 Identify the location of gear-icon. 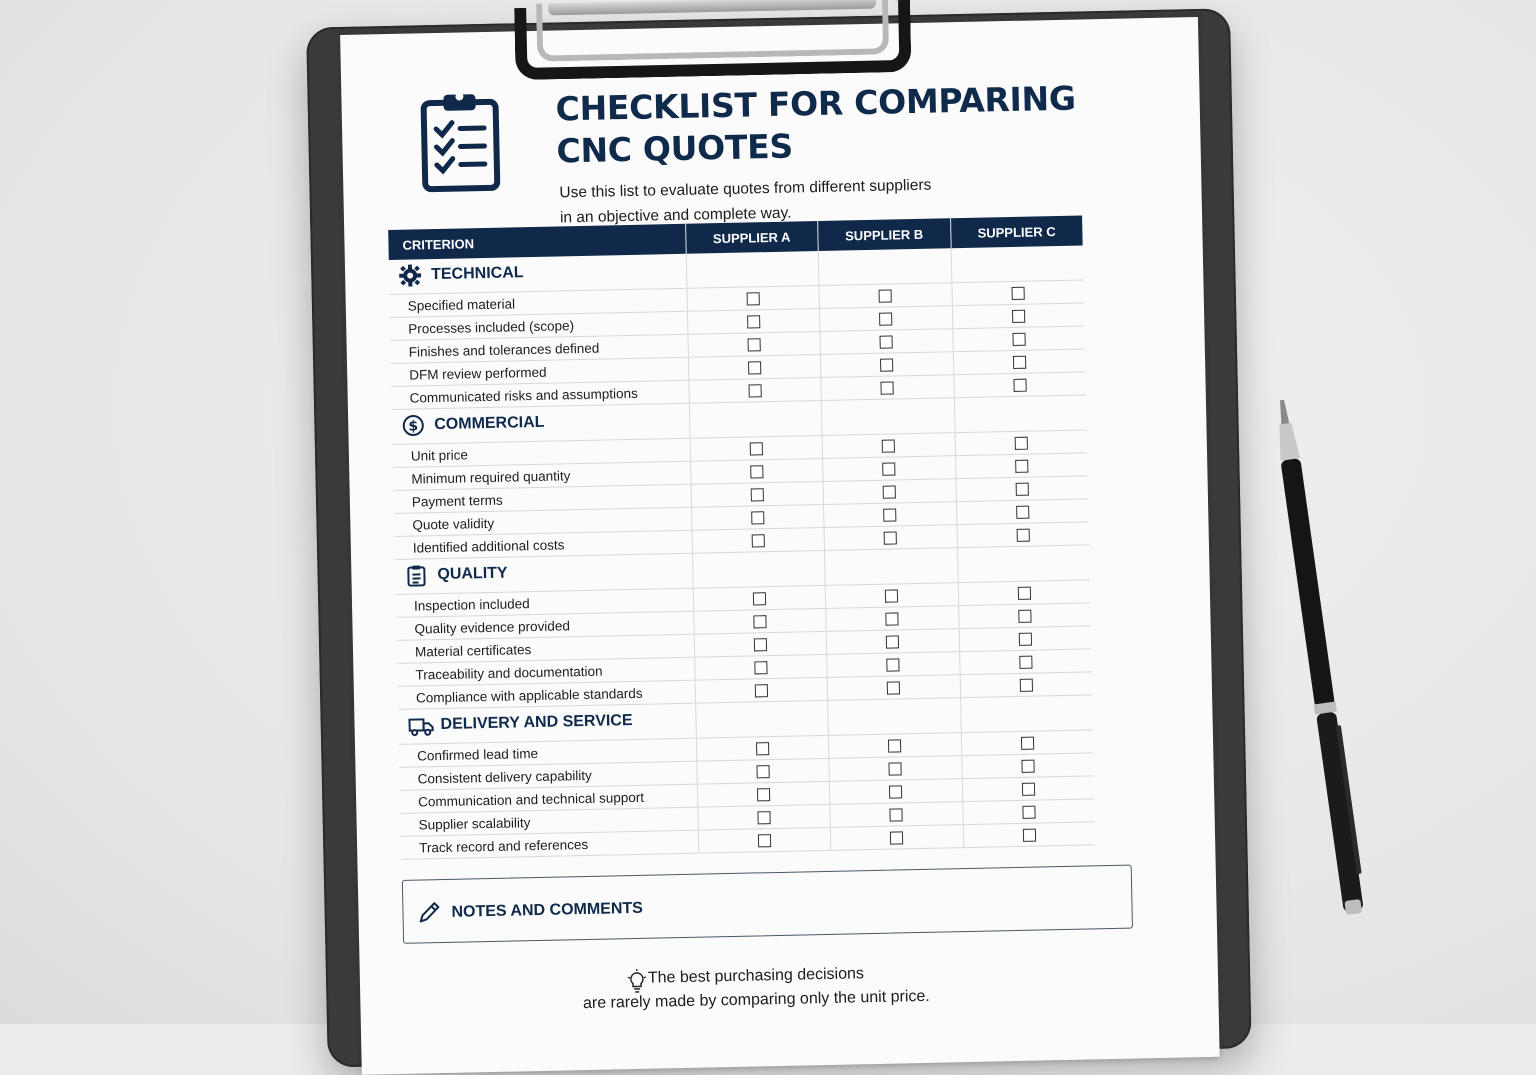
(410, 275).